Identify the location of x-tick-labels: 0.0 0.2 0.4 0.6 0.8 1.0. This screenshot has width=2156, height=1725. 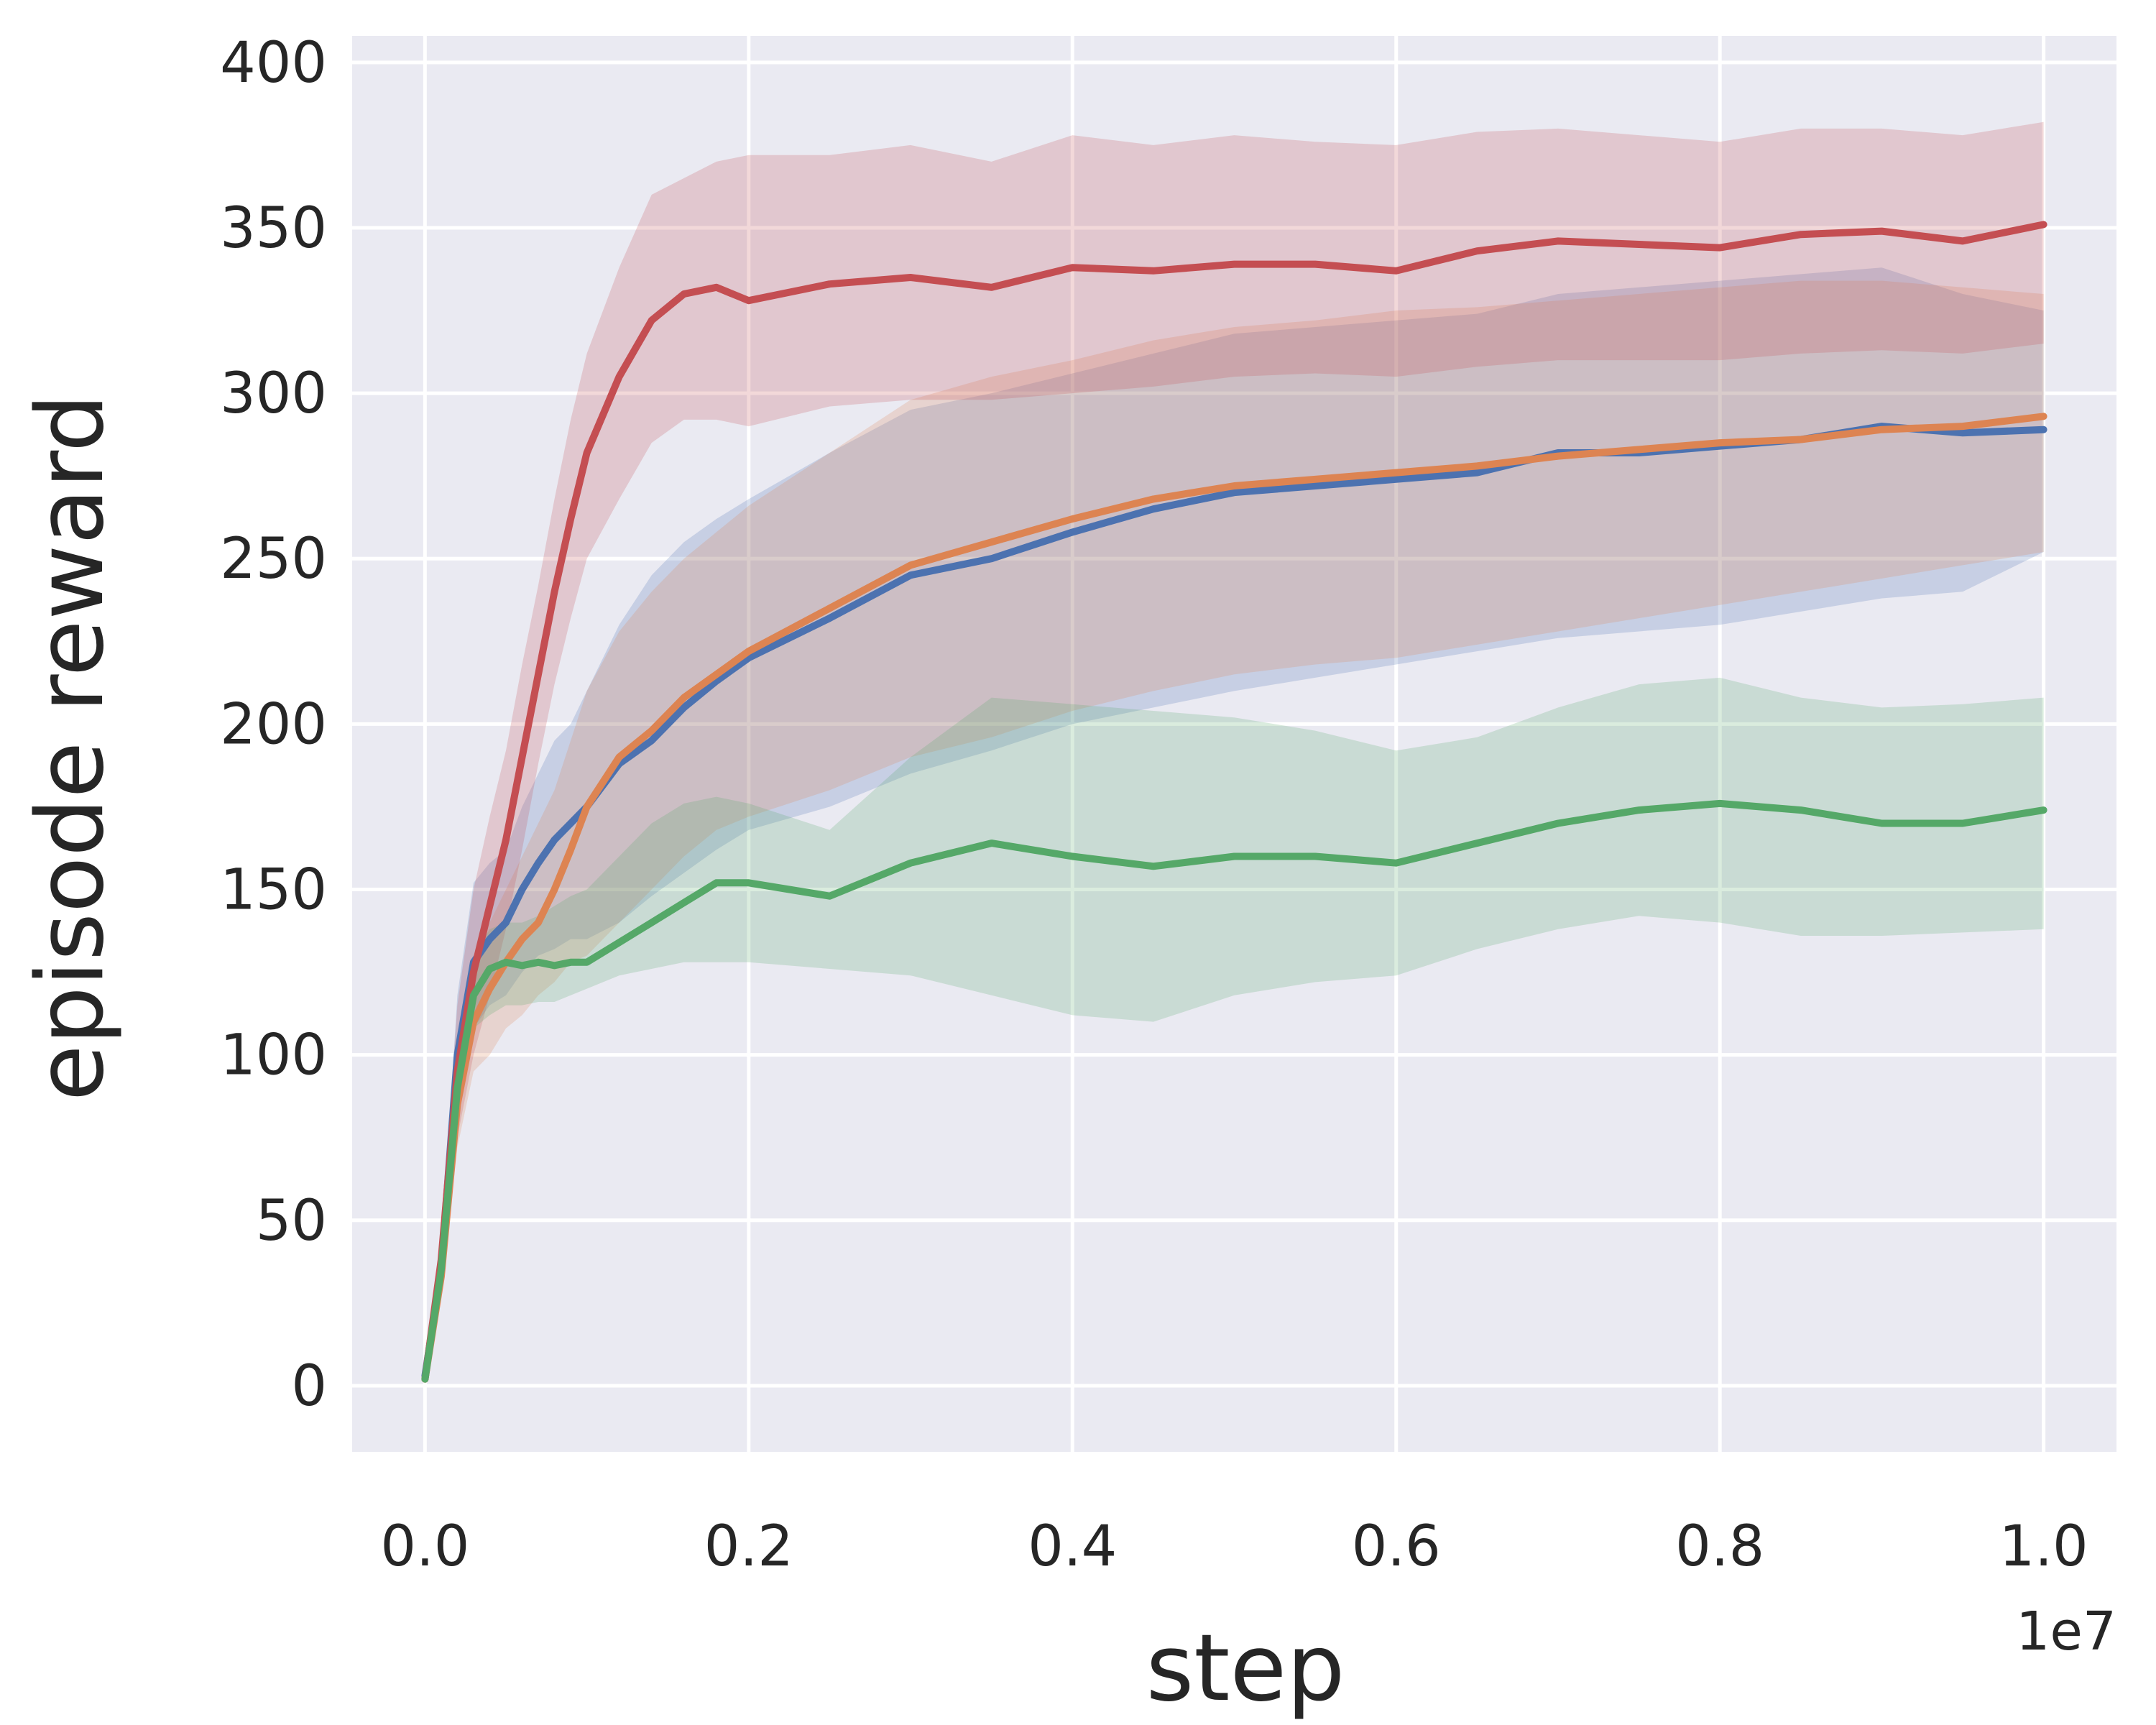
(1234, 1546).